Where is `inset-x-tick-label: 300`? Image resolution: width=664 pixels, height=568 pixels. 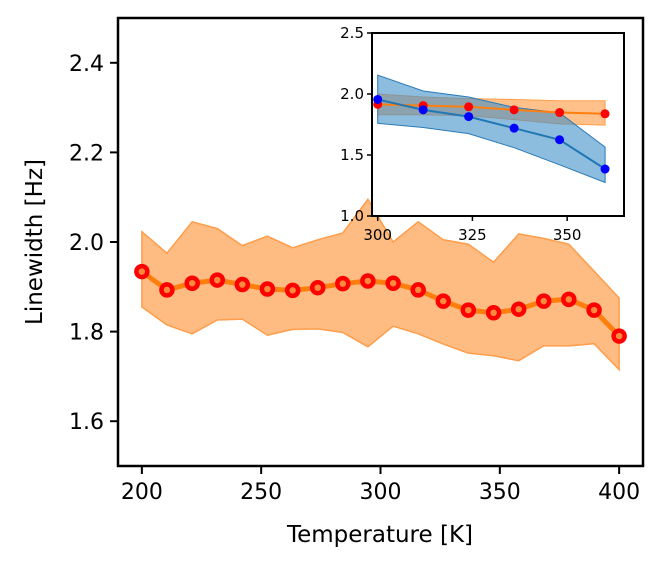
inset-x-tick-label: 300 is located at coordinates (377, 235).